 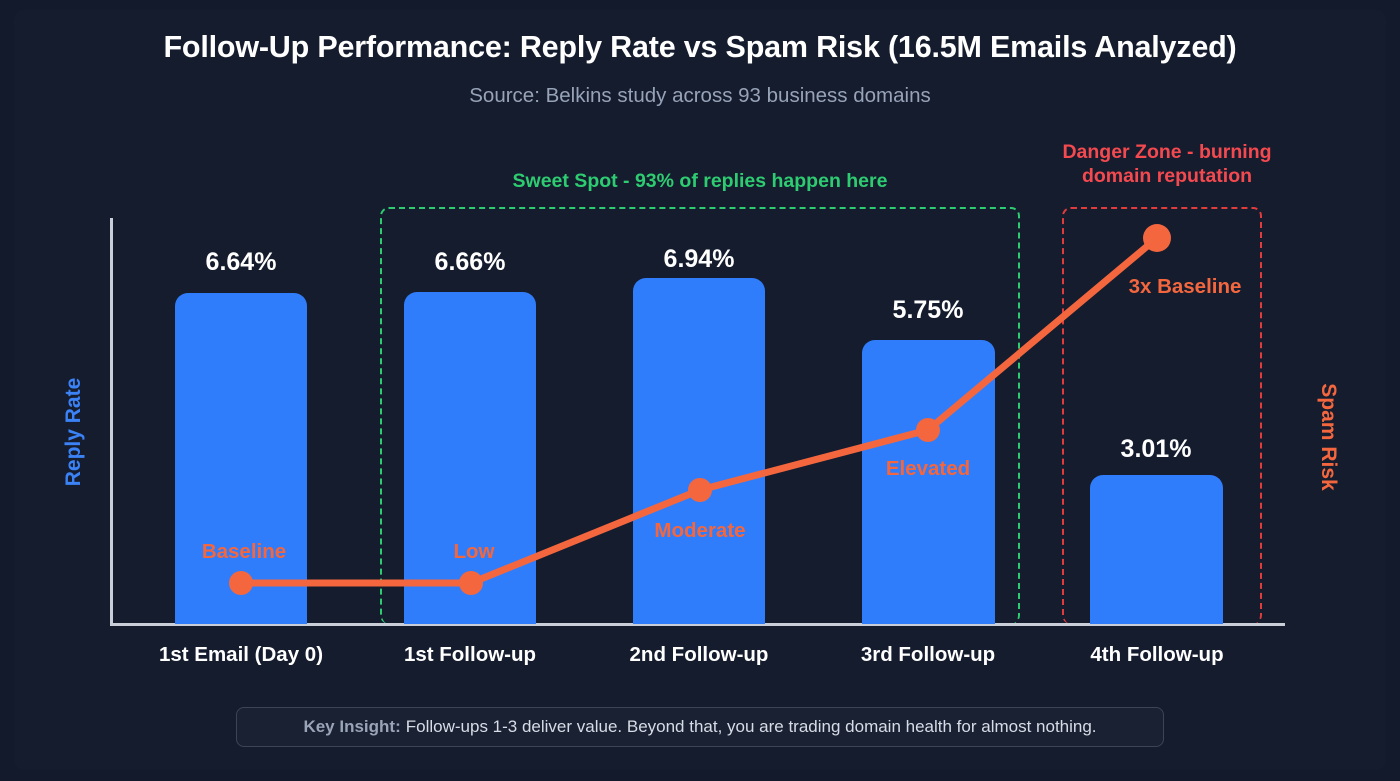 I want to click on risk-label-baseline: Baseline, so click(x=244, y=551).